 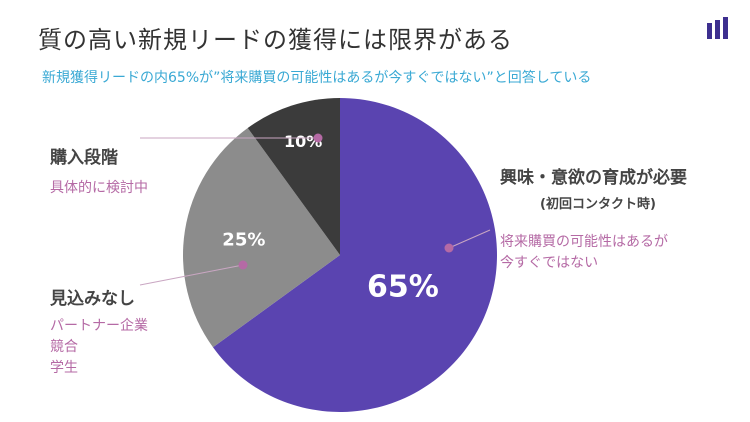 What do you see at coordinates (275, 40) in the screenshot?
I see `page-title: 質の高い新規リードの獲得には限界がある` at bounding box center [275, 40].